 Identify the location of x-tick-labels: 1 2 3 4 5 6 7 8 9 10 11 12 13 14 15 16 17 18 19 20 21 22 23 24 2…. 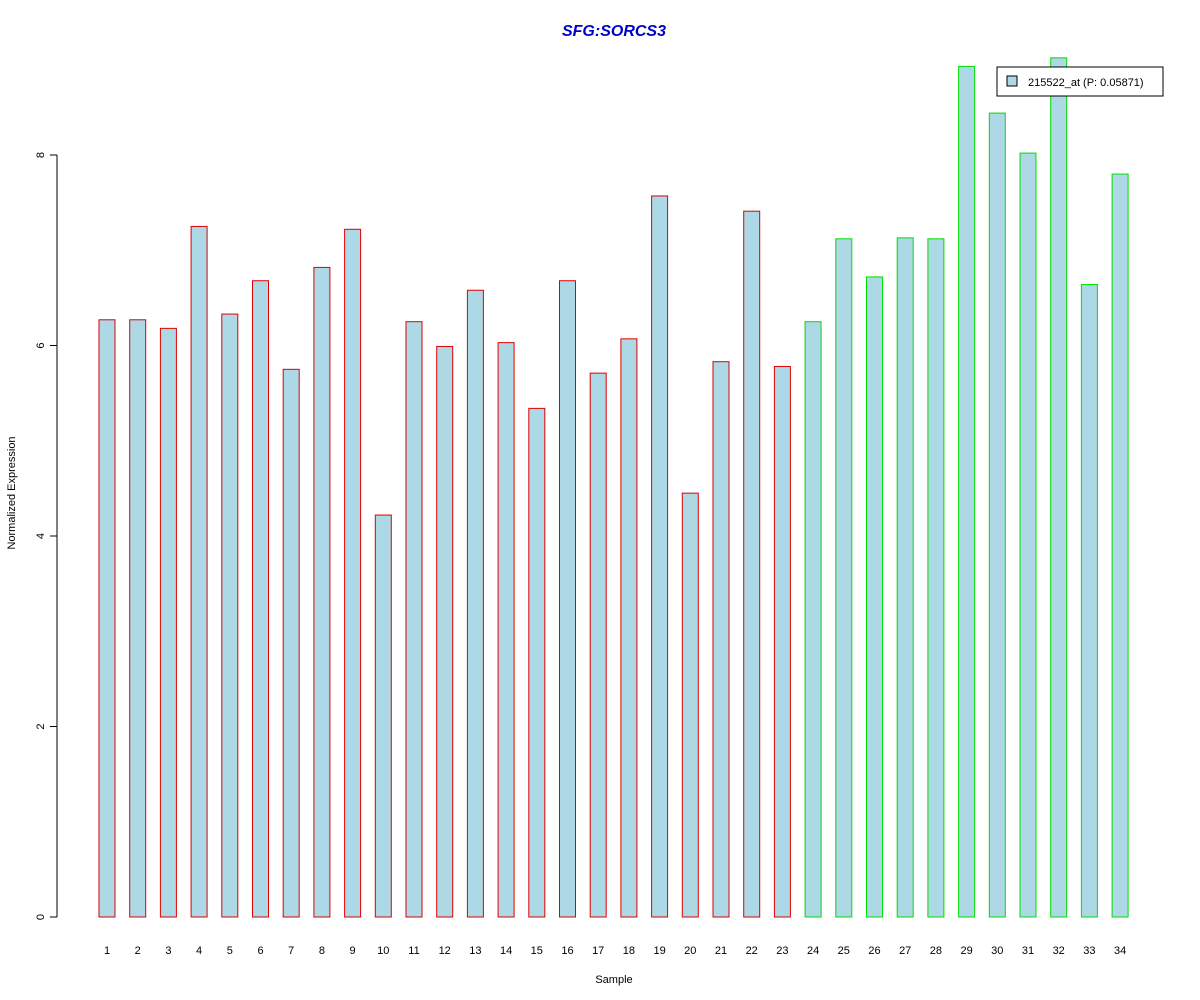
(615, 951).